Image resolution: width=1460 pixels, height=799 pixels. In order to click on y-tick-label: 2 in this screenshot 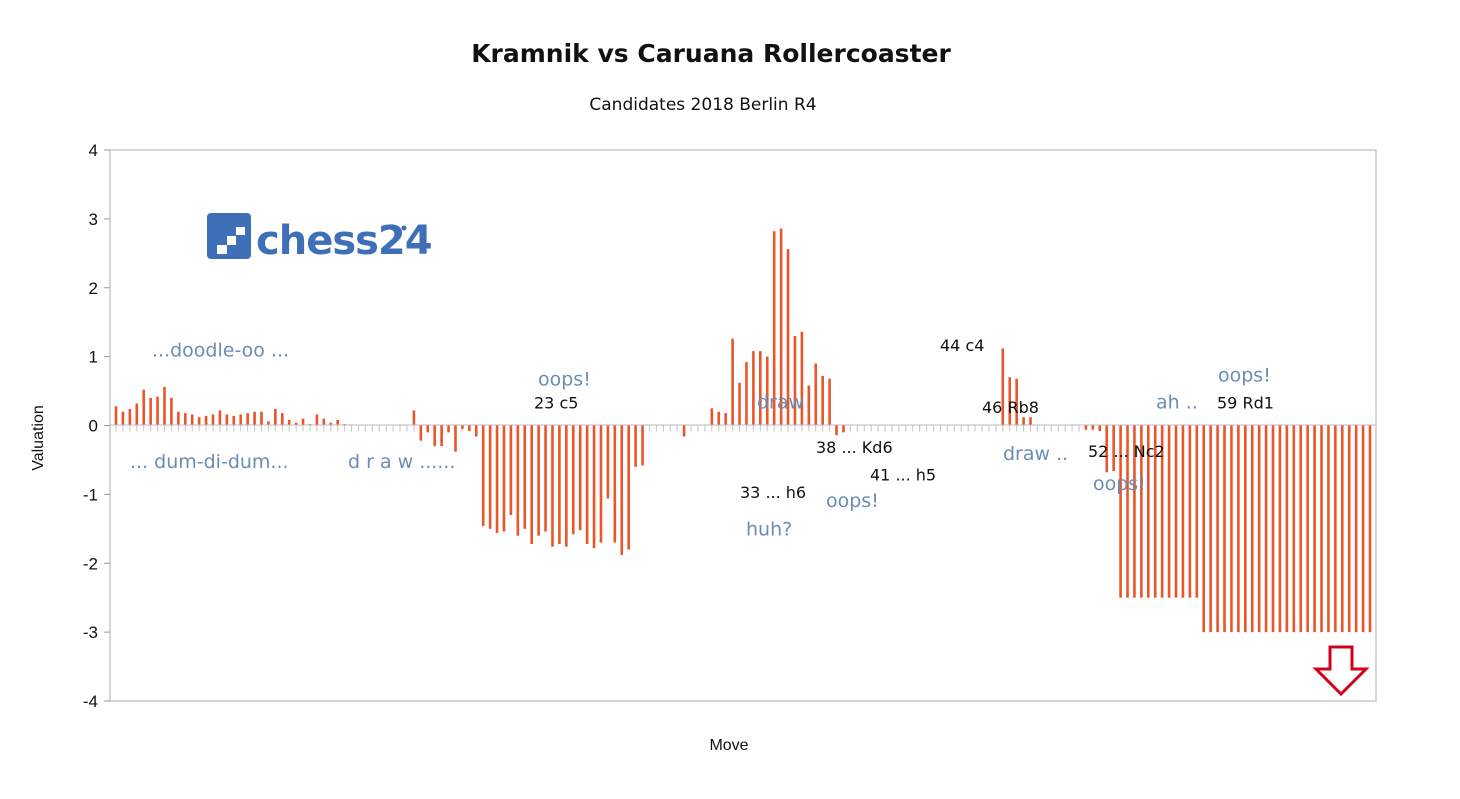, I will do `click(93, 288)`.